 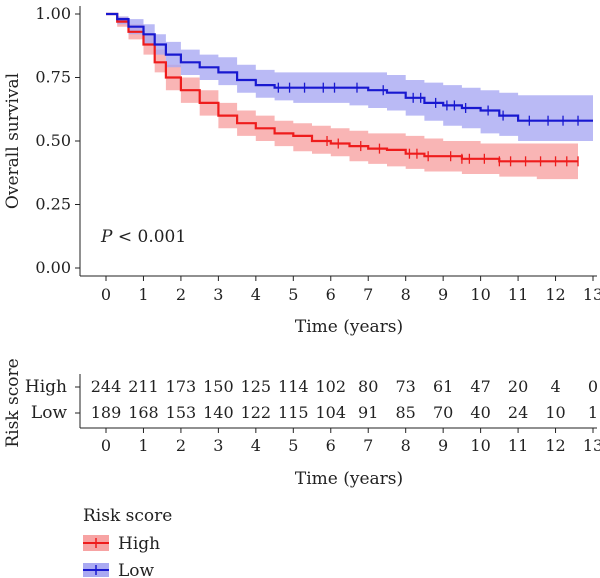 I want to click on risk-cell-high: 125, so click(x=256, y=386).